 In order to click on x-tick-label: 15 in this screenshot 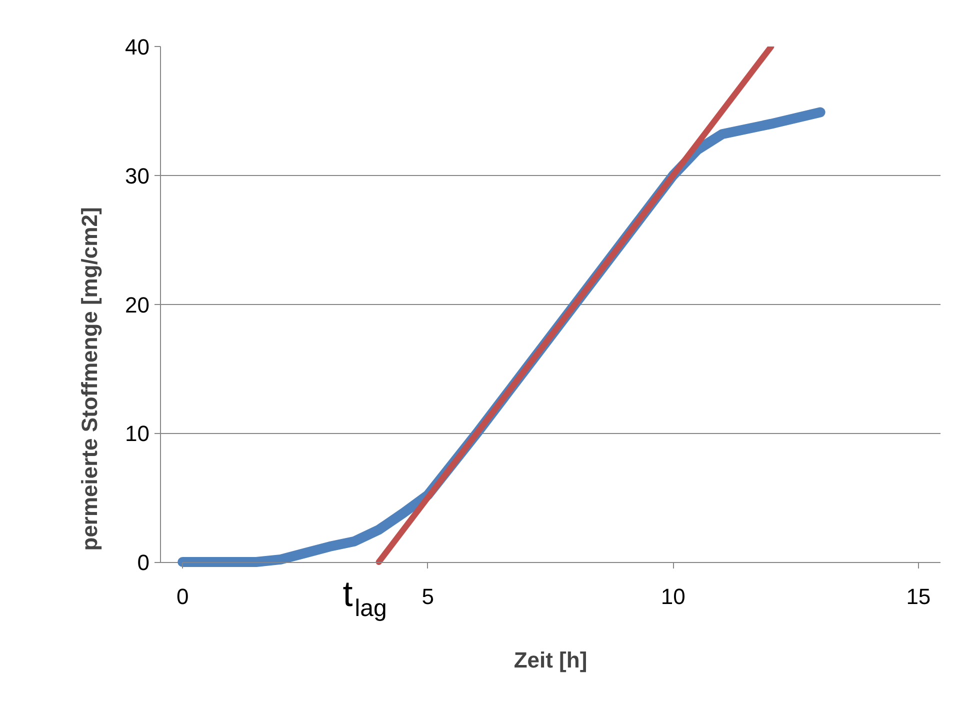, I will do `click(918, 597)`.